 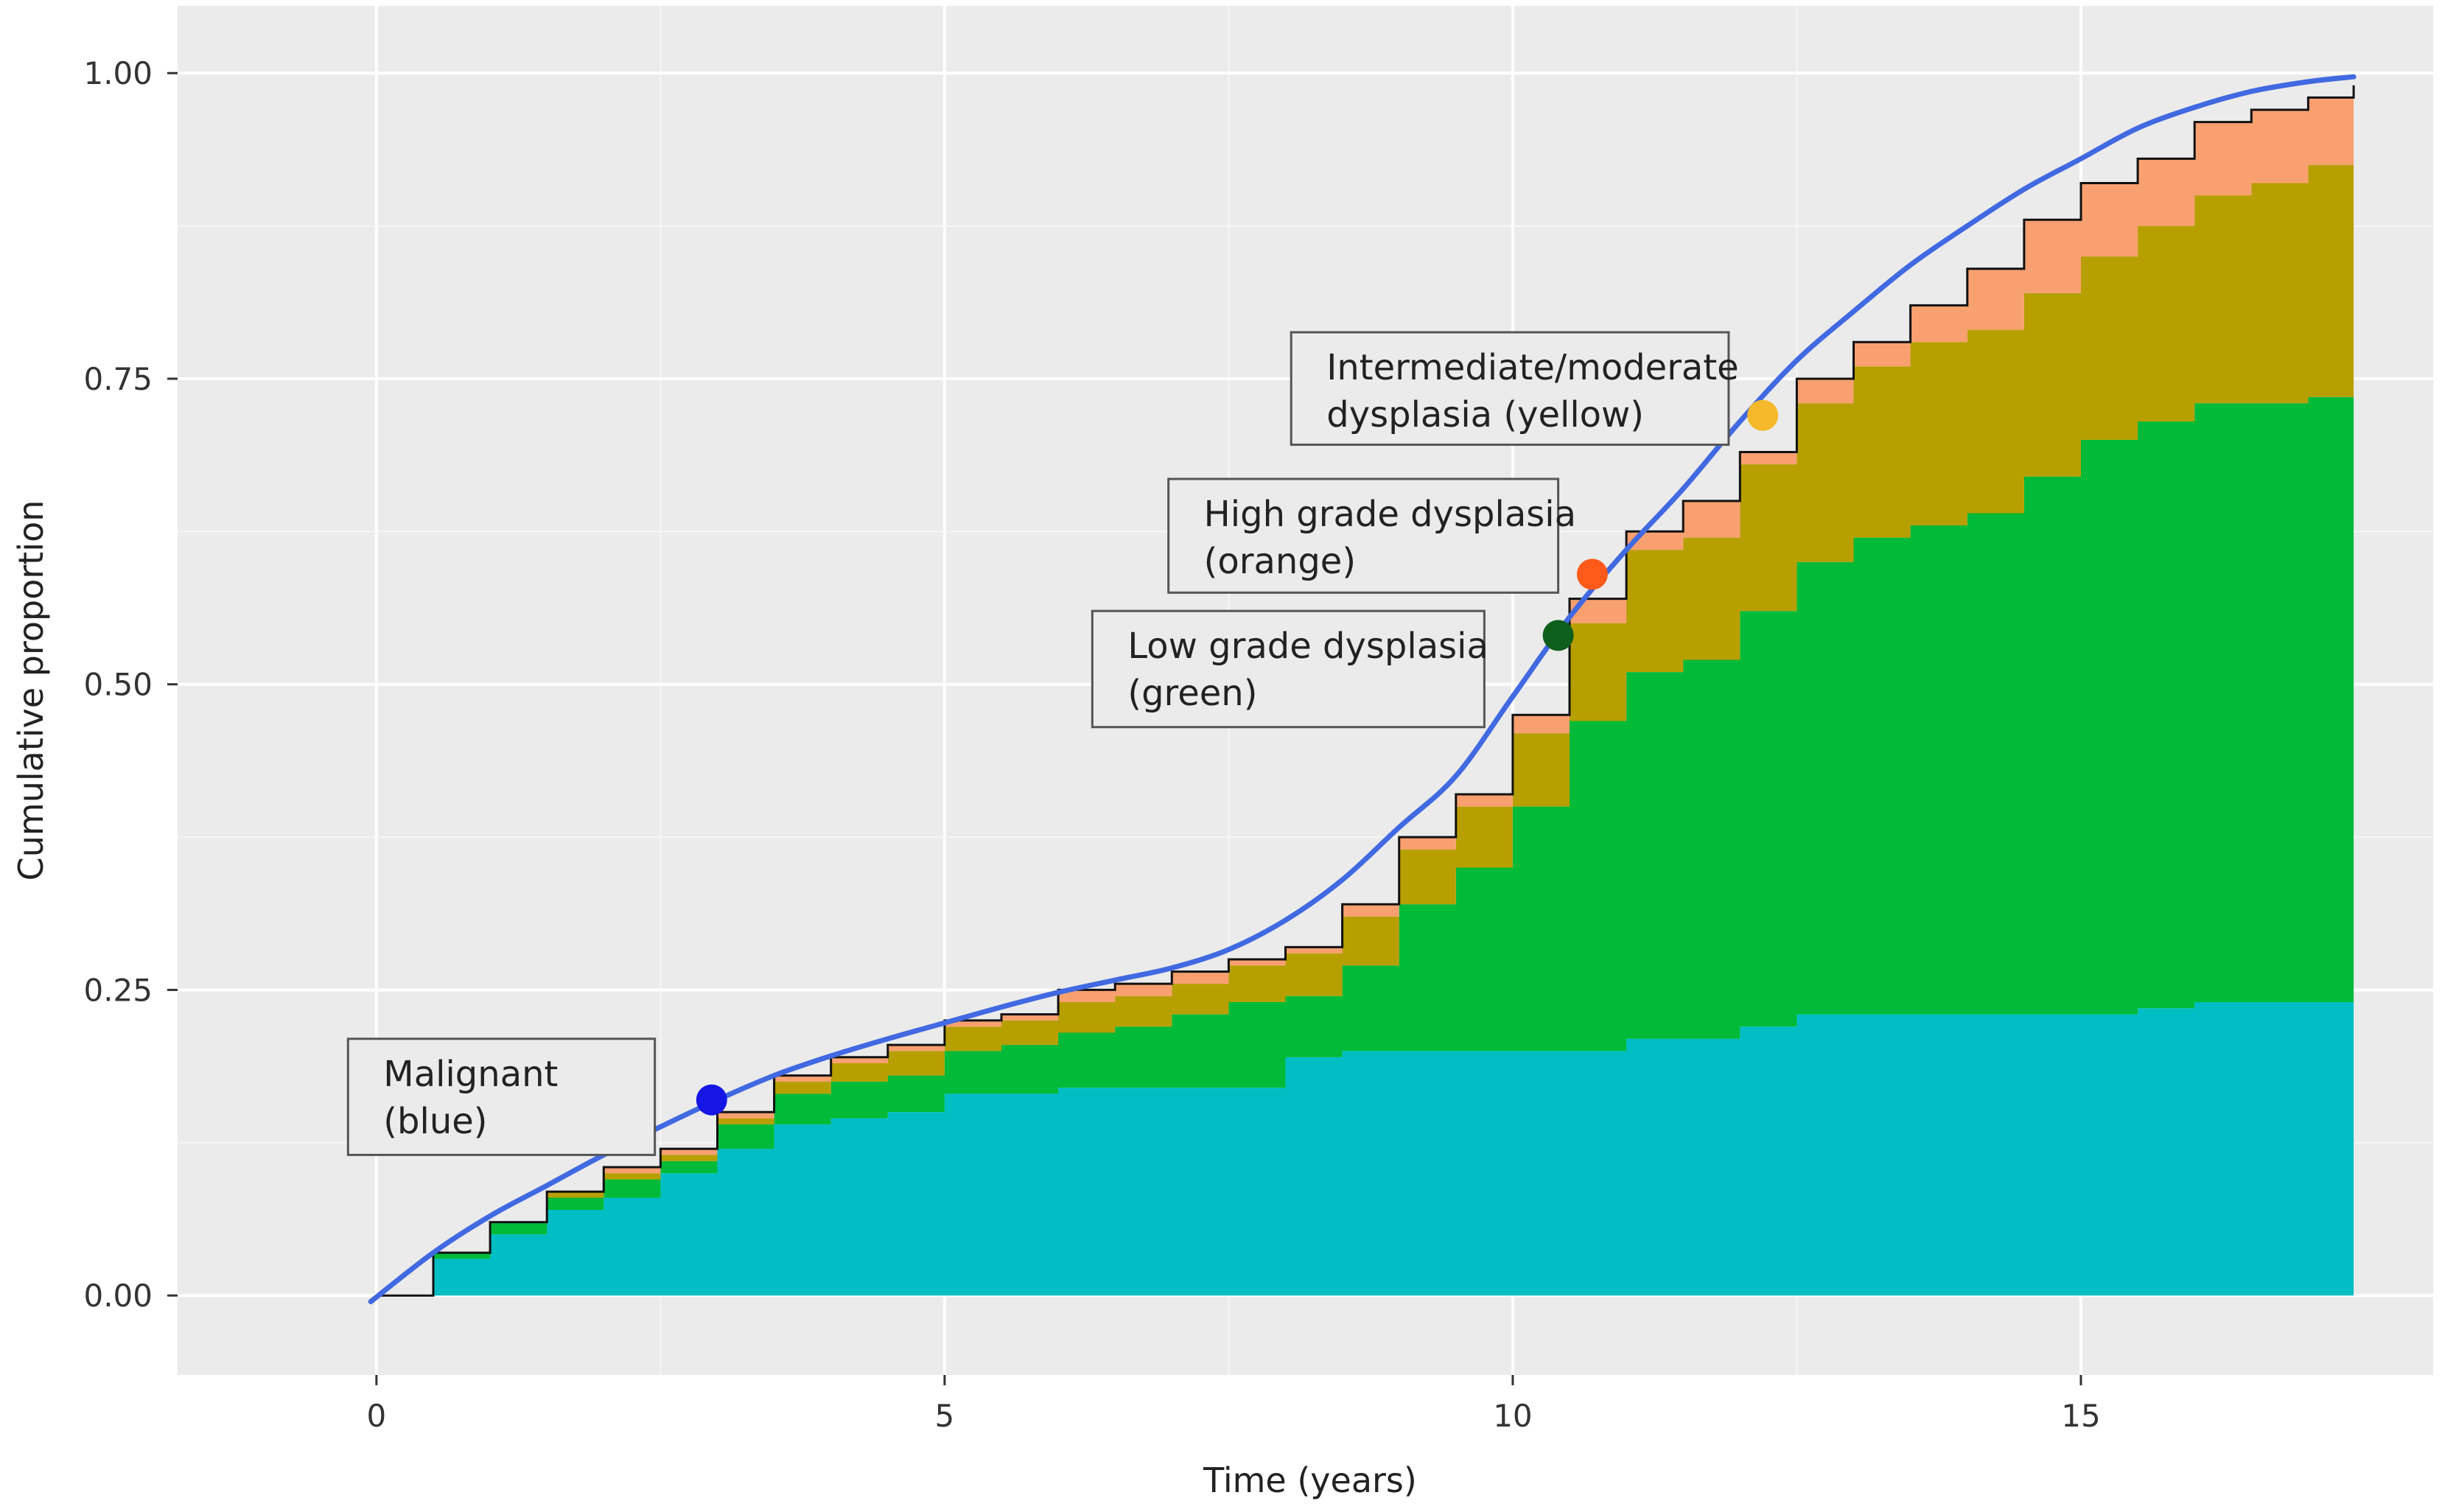 What do you see at coordinates (1280, 561) in the screenshot?
I see `annotation-label-line2: (orange)` at bounding box center [1280, 561].